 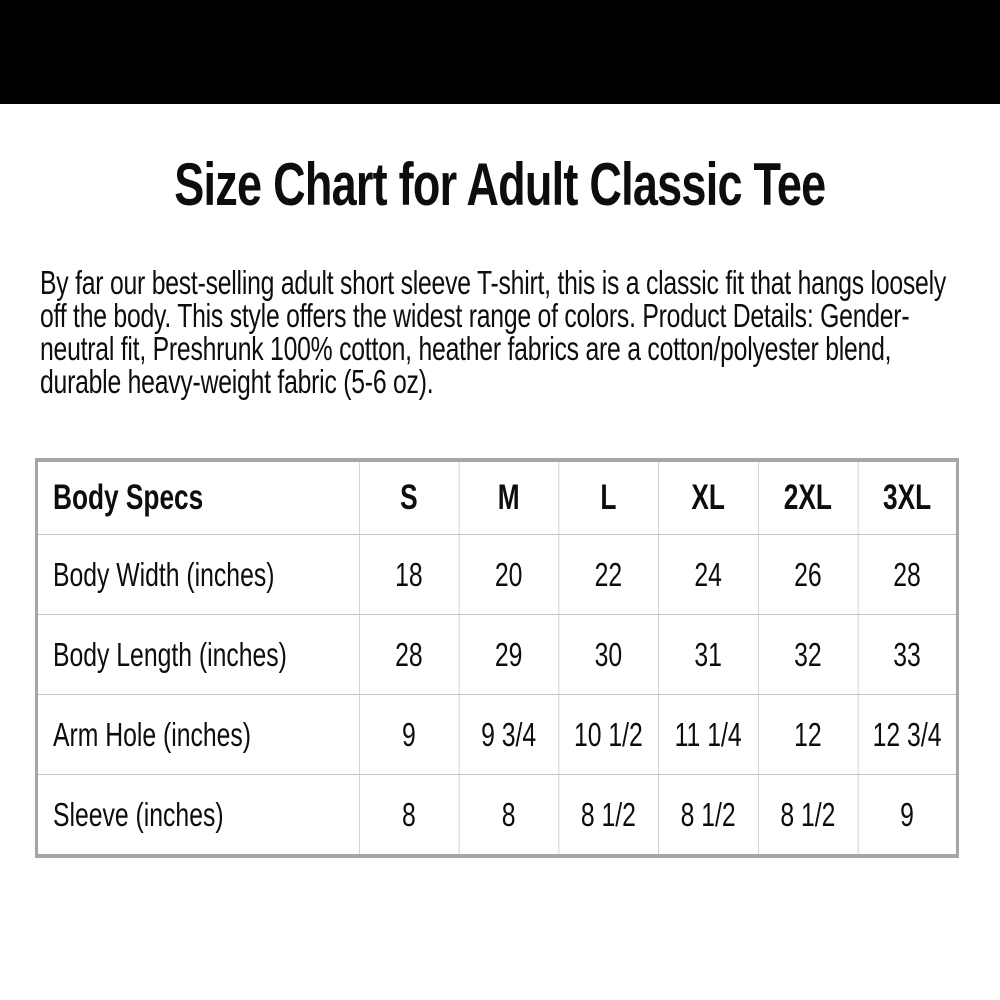 I want to click on table-cell: 12 3/4, so click(x=907, y=734).